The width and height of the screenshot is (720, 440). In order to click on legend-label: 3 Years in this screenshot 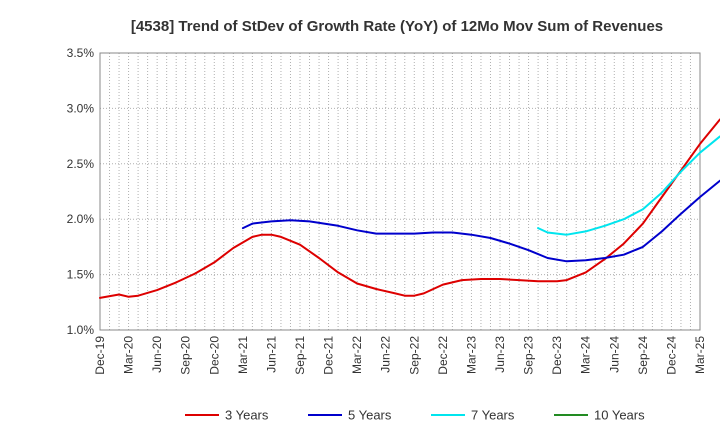, I will do `click(247, 415)`.